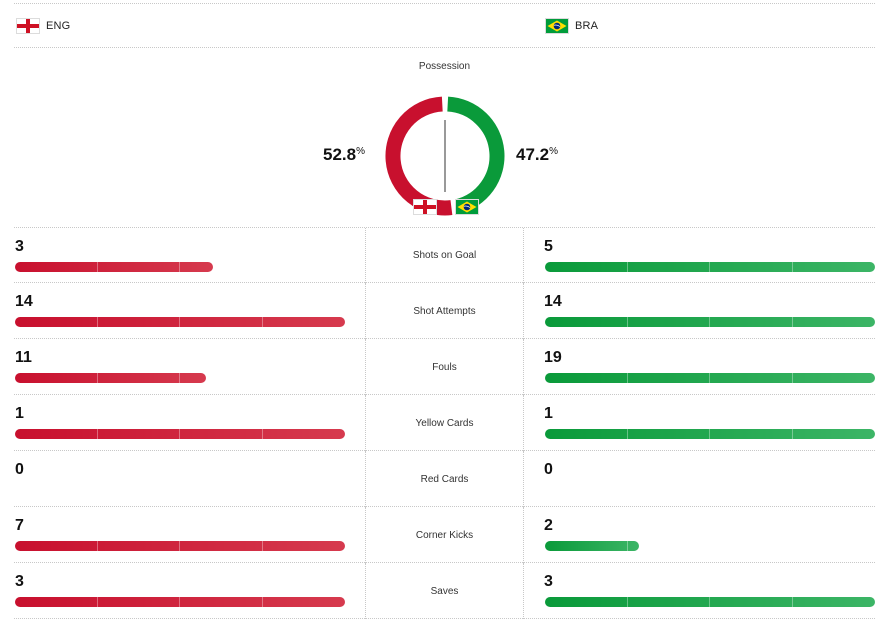 This screenshot has height=619, width=889. Describe the element at coordinates (571, 26) in the screenshot. I see `team-away: BRA` at that location.